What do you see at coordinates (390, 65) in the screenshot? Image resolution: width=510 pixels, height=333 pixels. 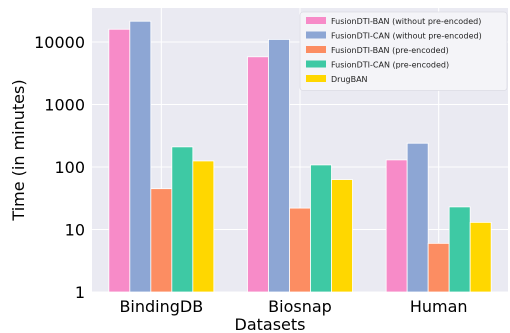 I see `legend-label: FusionDTI-CAN (pre-encoded)` at bounding box center [390, 65].